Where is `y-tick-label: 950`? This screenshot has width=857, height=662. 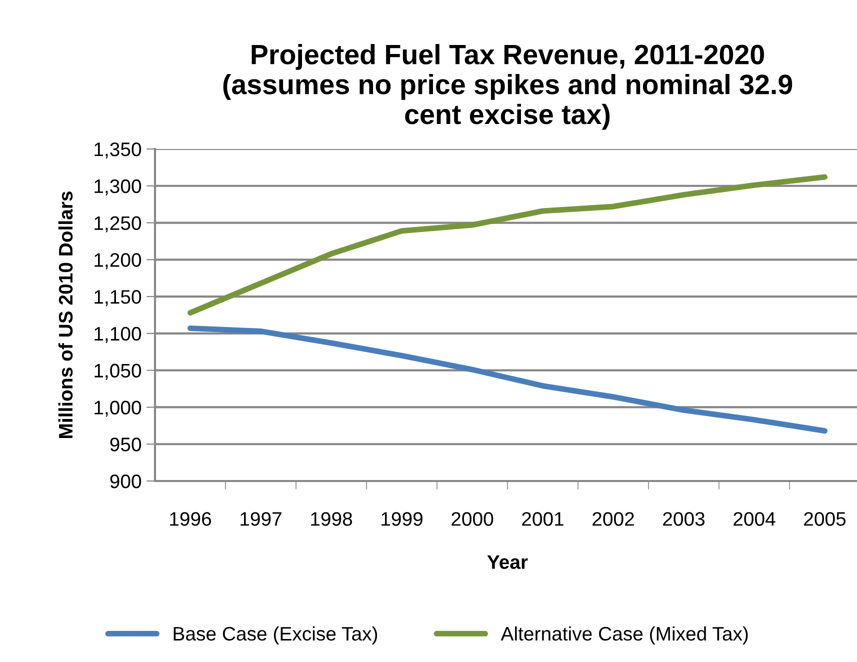
y-tick-label: 950 is located at coordinates (126, 445).